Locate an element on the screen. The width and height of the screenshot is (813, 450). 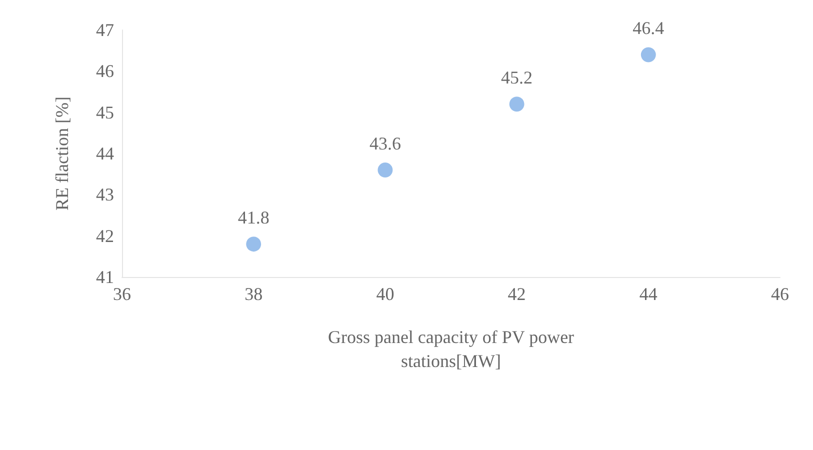
x-tick-label: 36 is located at coordinates (122, 294).